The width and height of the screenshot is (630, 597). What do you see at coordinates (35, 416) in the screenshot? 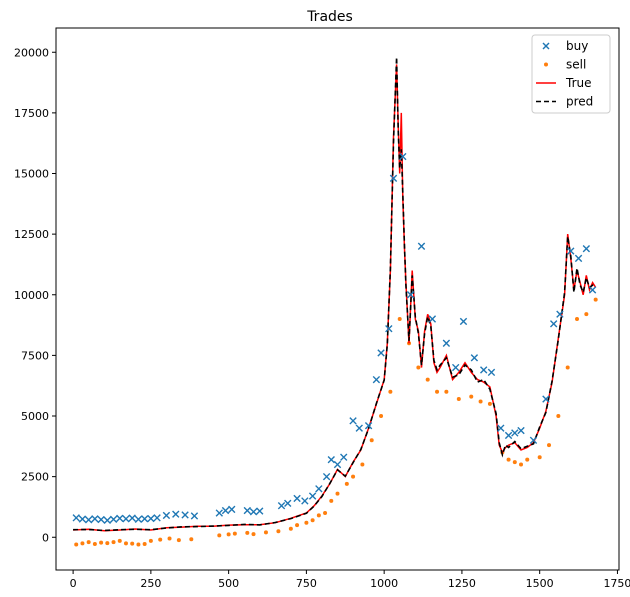
I see `y-tick-label: 5000` at bounding box center [35, 416].